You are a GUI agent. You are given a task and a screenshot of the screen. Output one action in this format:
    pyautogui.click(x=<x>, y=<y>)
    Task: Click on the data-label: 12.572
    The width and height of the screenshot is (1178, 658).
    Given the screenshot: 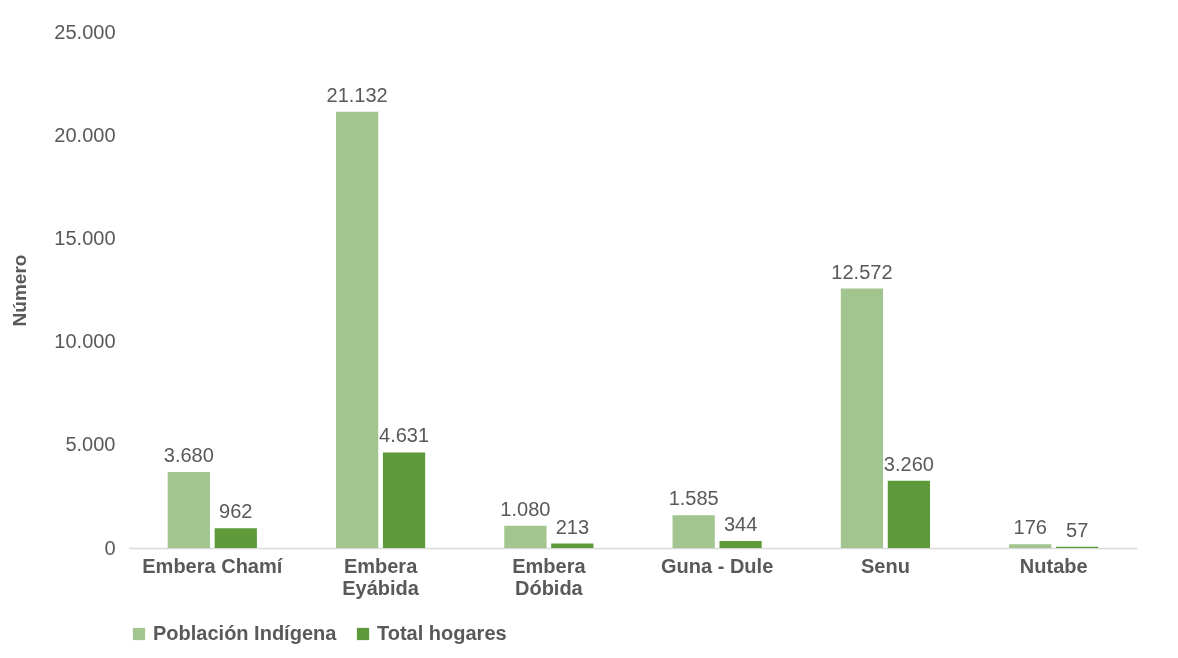 What is the action you would take?
    pyautogui.click(x=862, y=271)
    